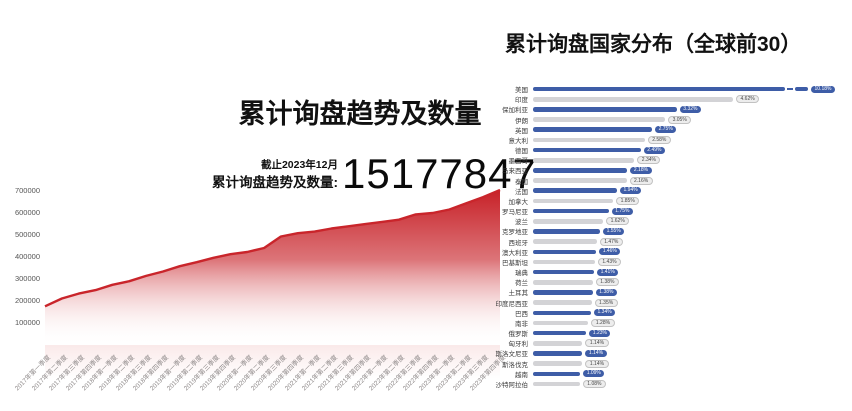 The width and height of the screenshot is (852, 411). I want to click on trend-chart-title: 累计询盘趋势及数量, so click(360, 114).